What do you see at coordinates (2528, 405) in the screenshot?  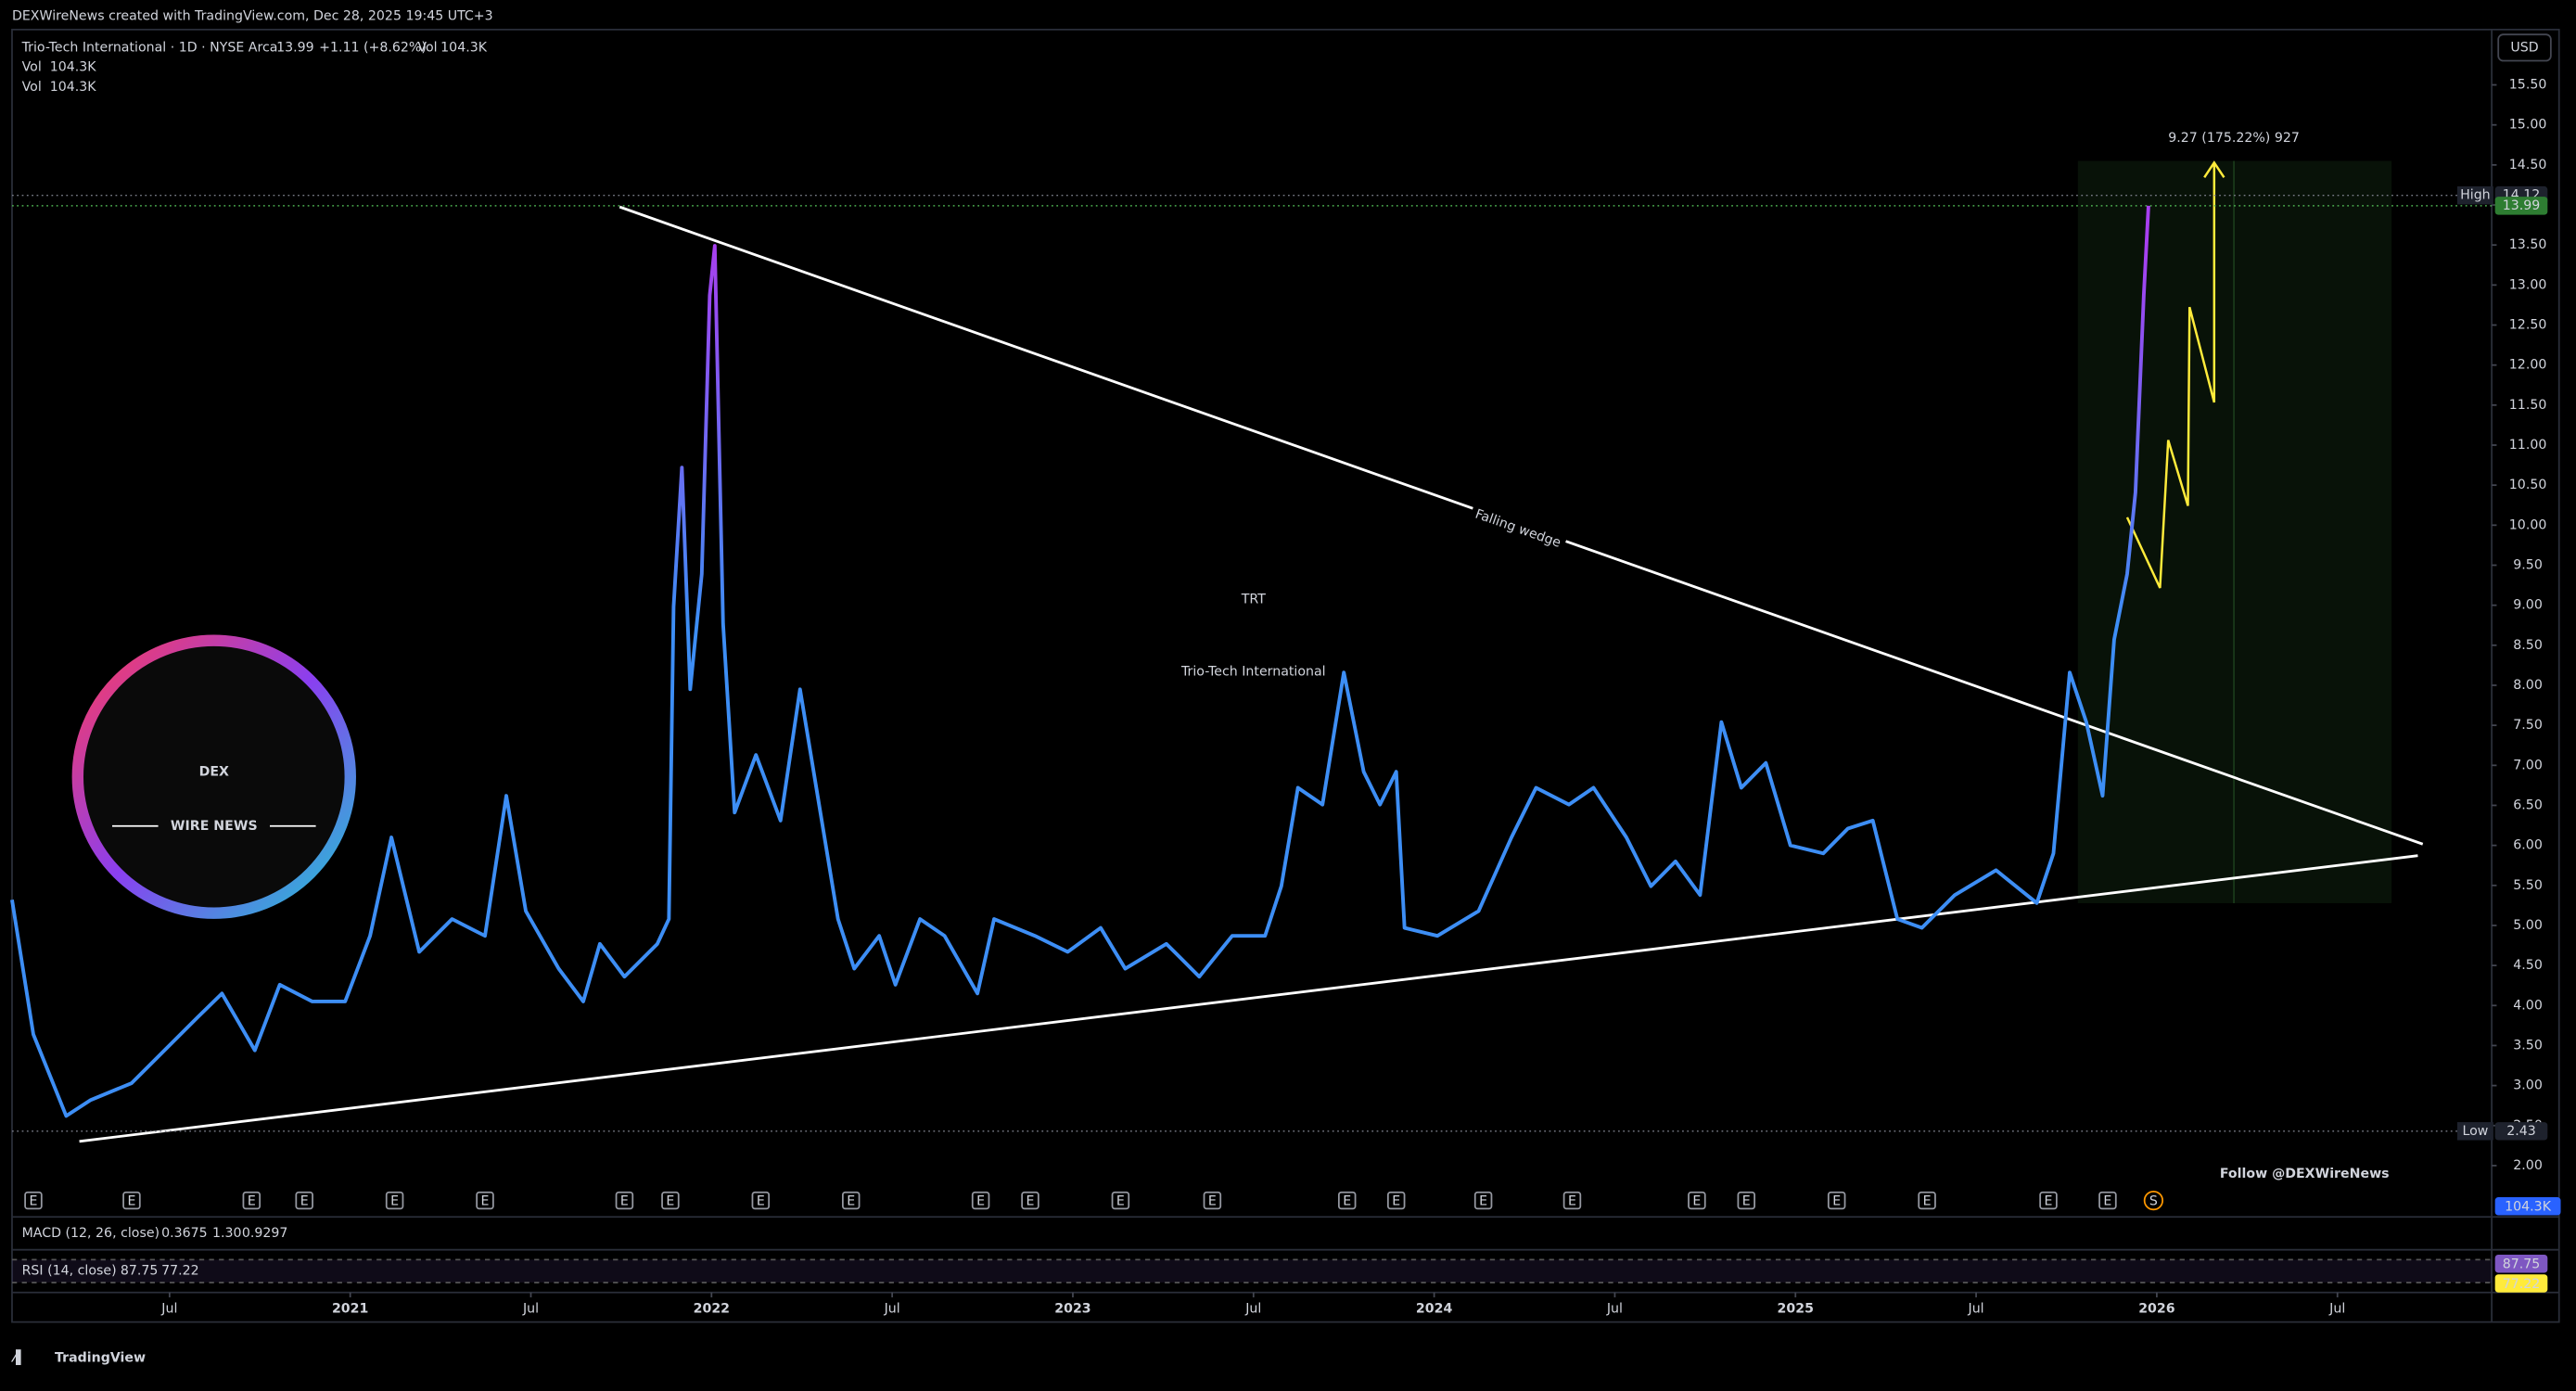 I see `y-tick-label: 11.50` at bounding box center [2528, 405].